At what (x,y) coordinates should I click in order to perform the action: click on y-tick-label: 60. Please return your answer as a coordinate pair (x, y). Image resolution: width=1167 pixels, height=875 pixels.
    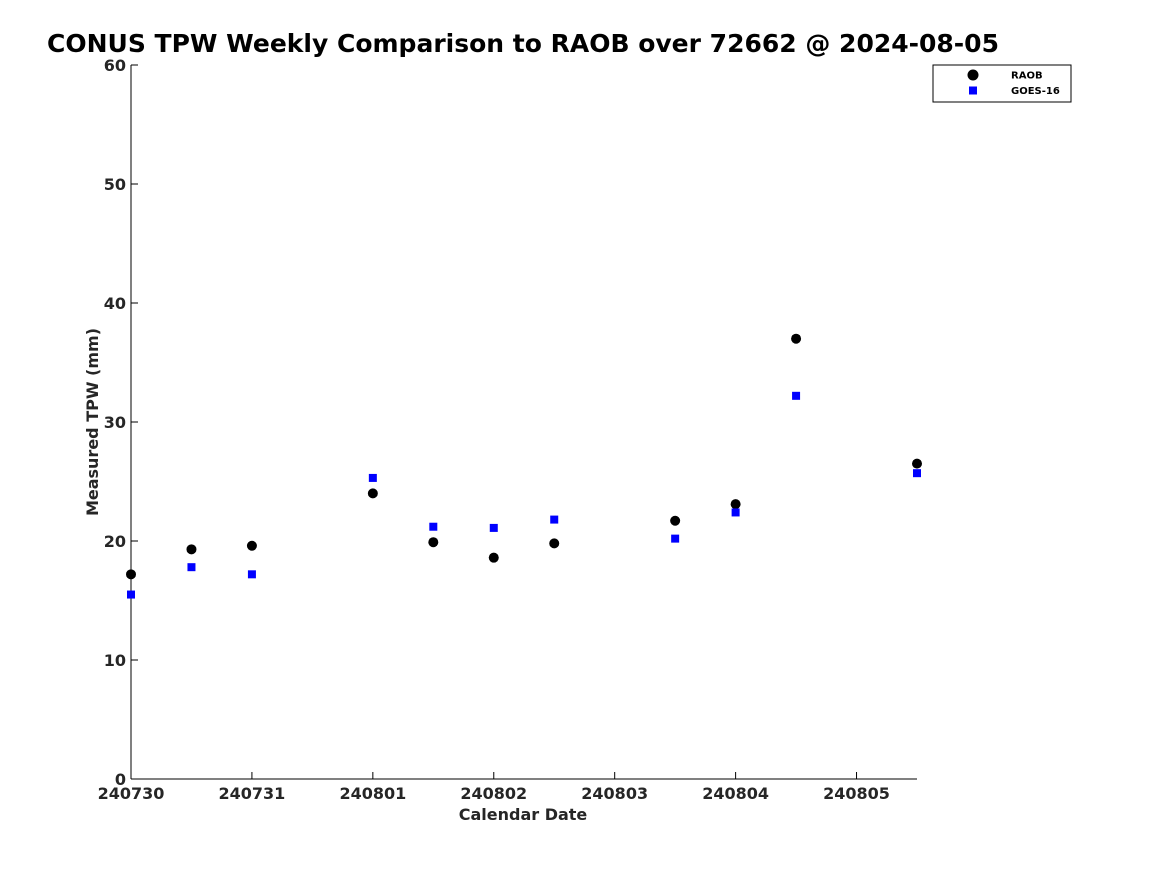
    Looking at the image, I should click on (115, 65).